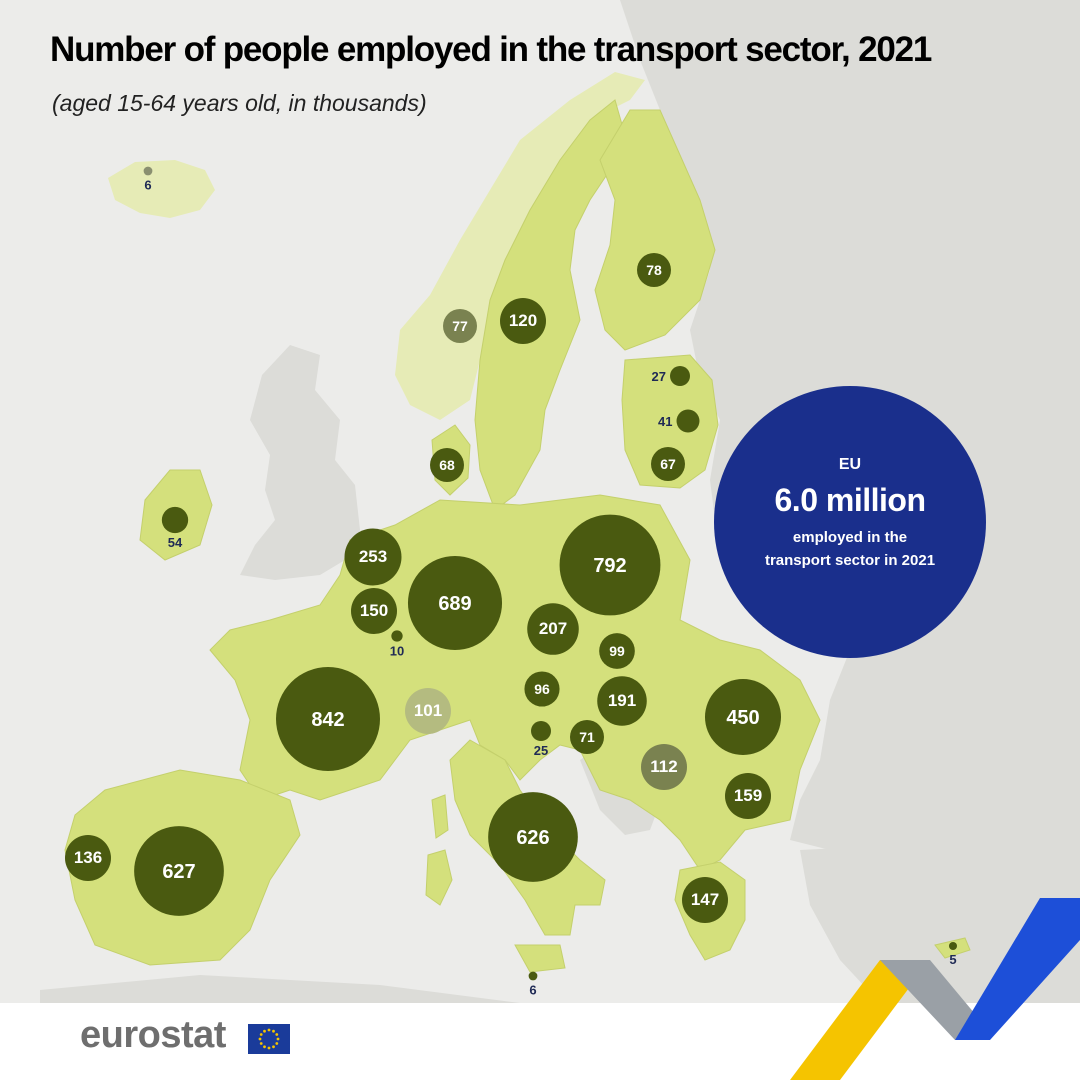 This screenshot has width=1080, height=1080. I want to click on bubble-value-at: 96, so click(542, 689).